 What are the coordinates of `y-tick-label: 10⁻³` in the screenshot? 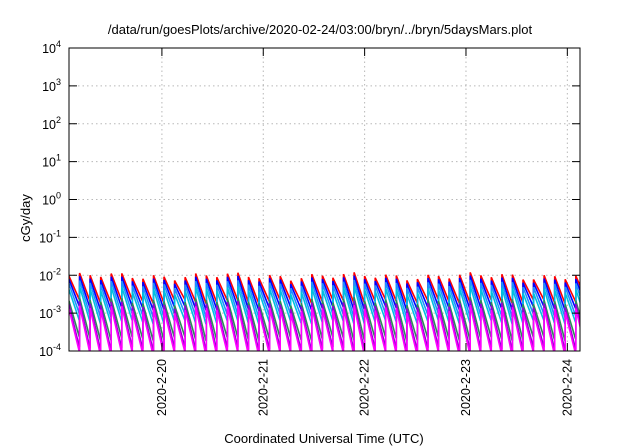 It's located at (50, 312).